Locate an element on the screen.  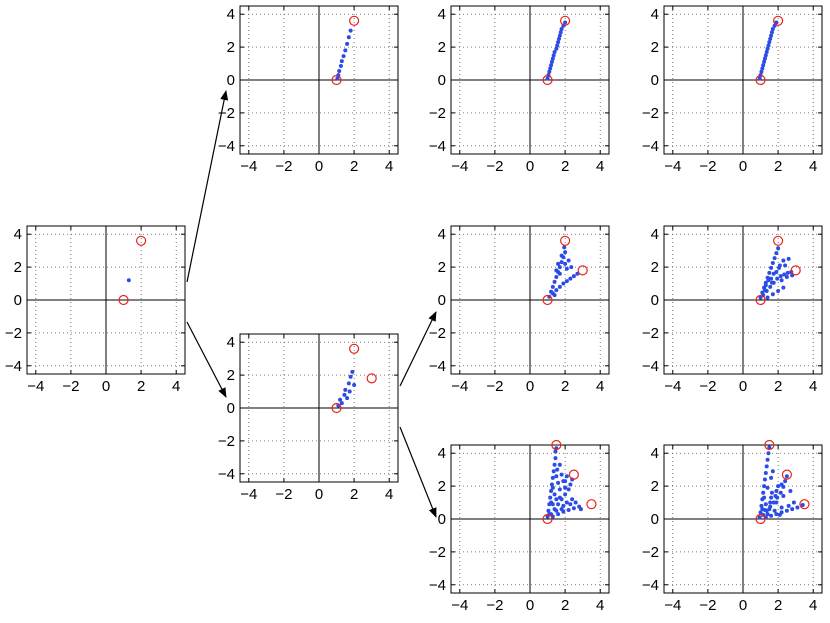
panel-8: −4 −2 0 2 4 −4 −2 0 2 4 is located at coordinates (732, 526).